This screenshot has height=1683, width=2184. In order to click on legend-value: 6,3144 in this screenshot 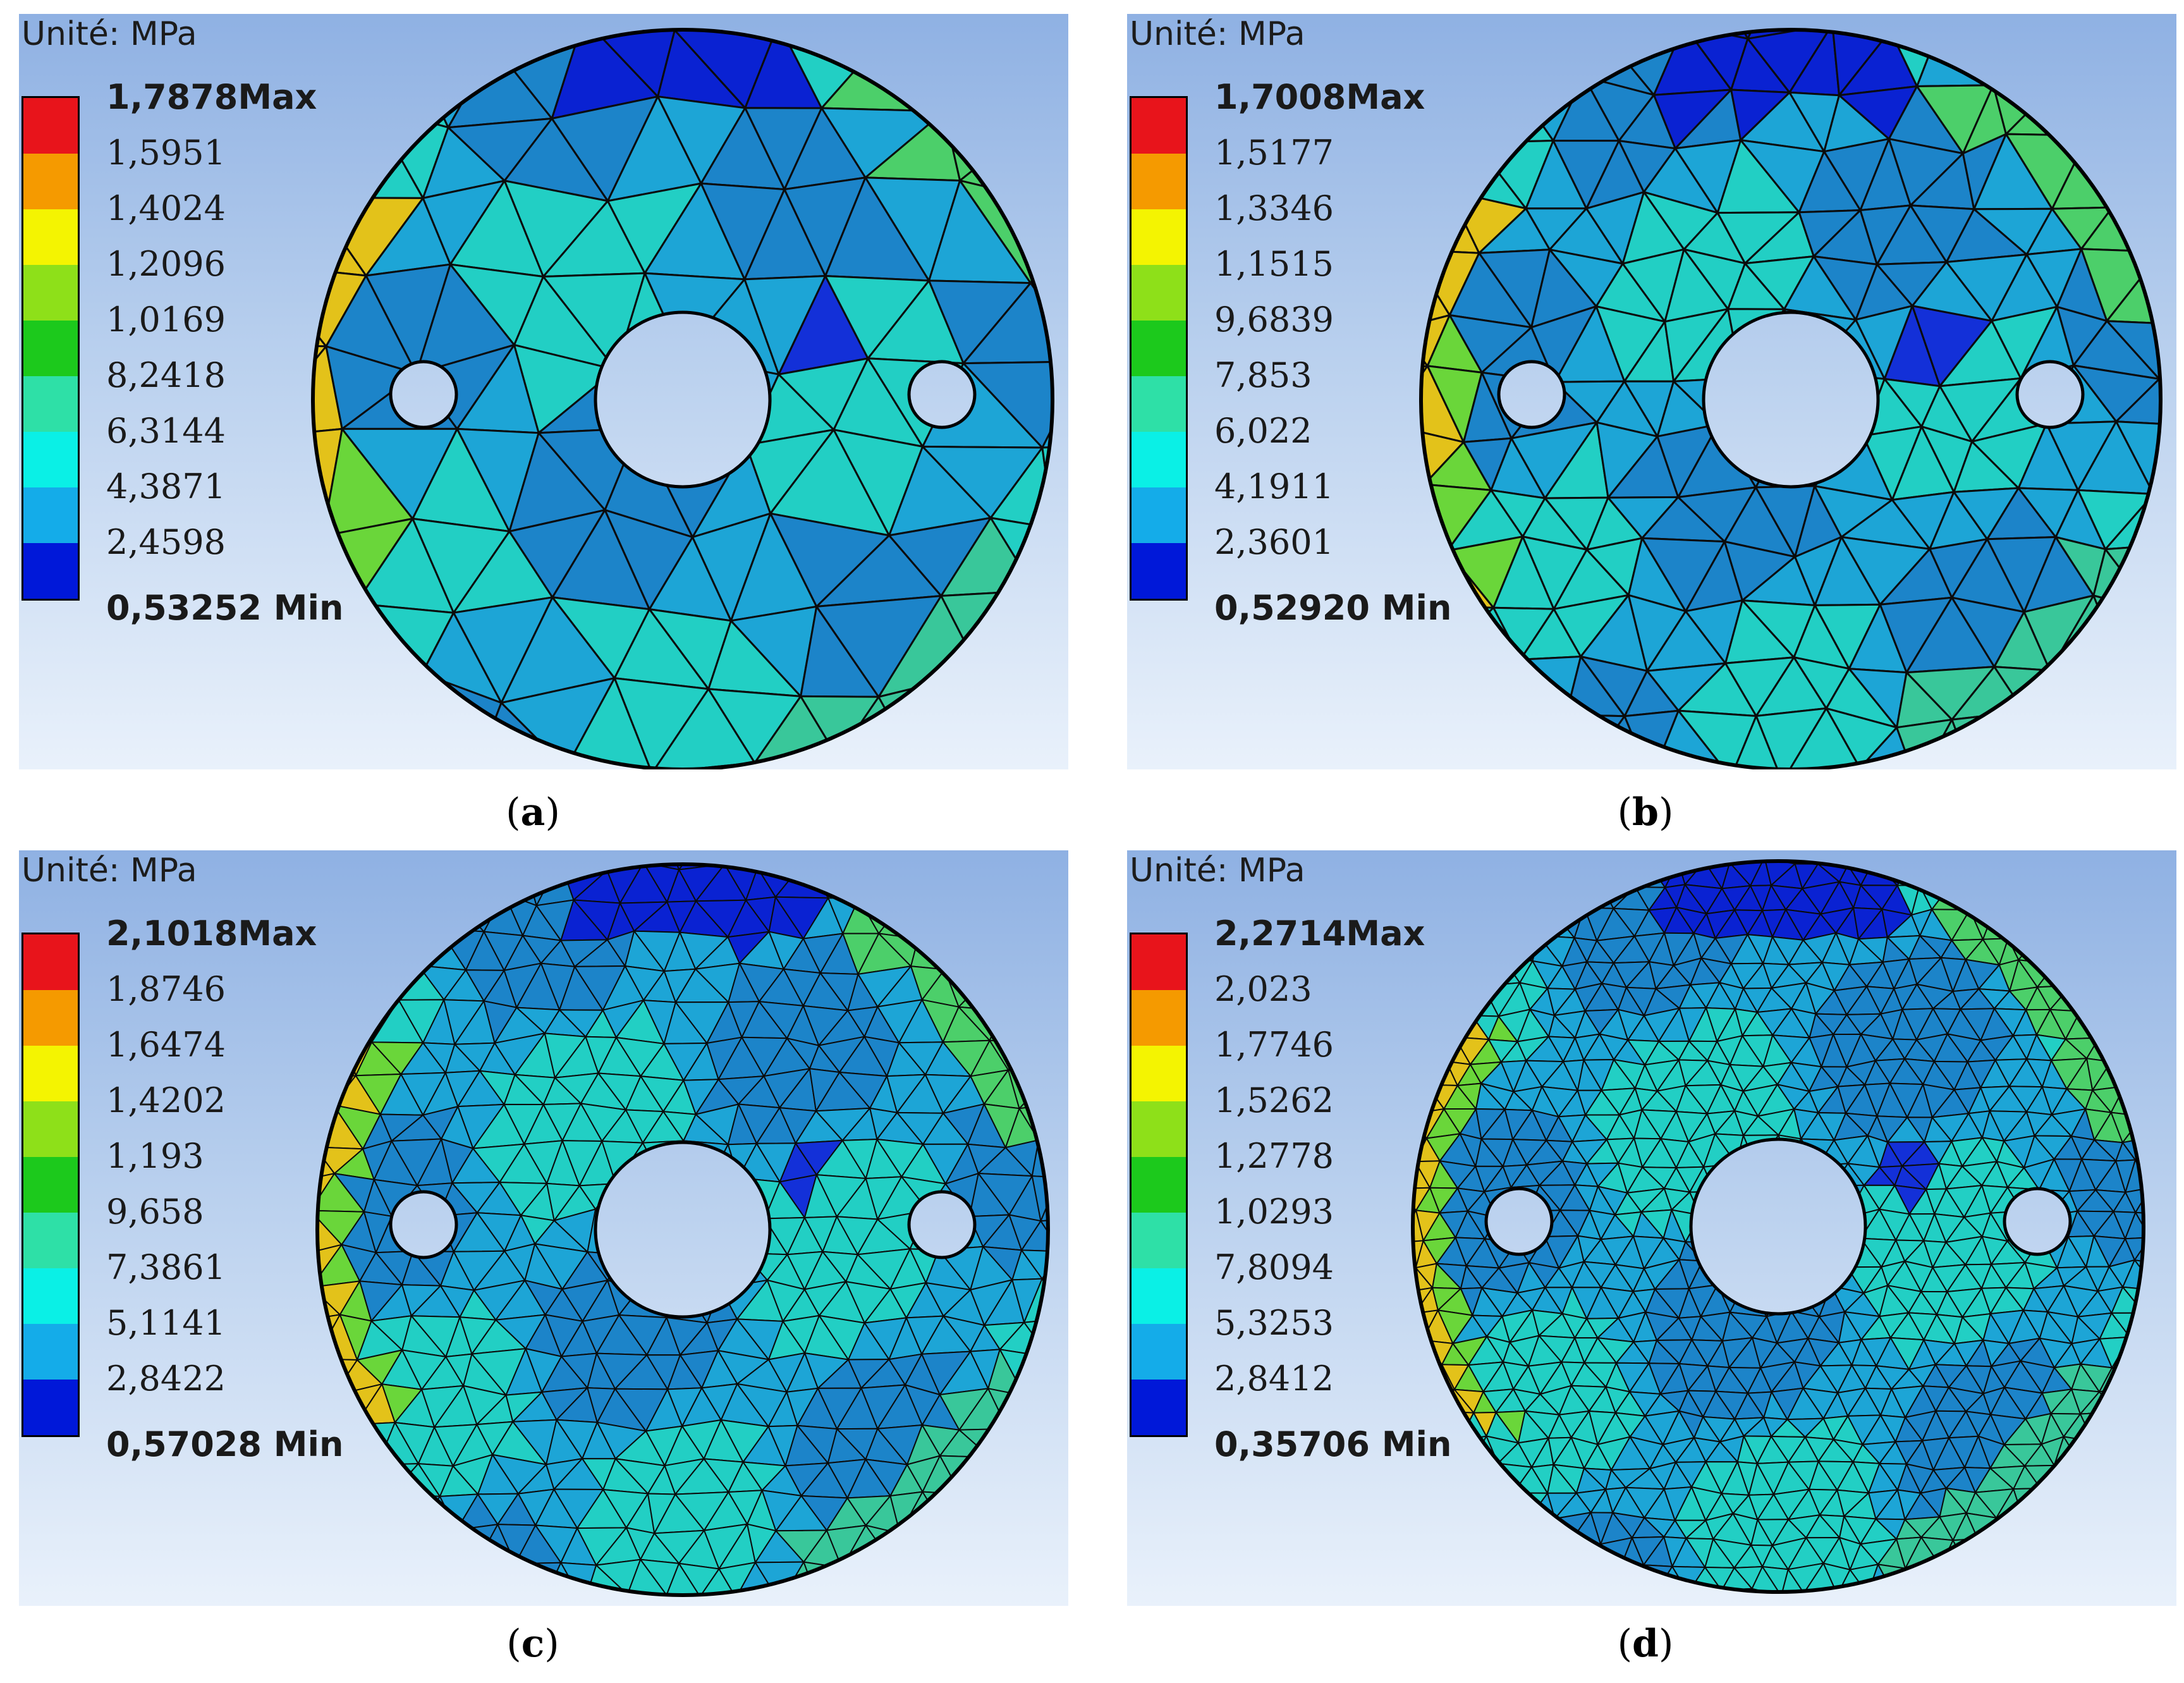, I will do `click(166, 431)`.